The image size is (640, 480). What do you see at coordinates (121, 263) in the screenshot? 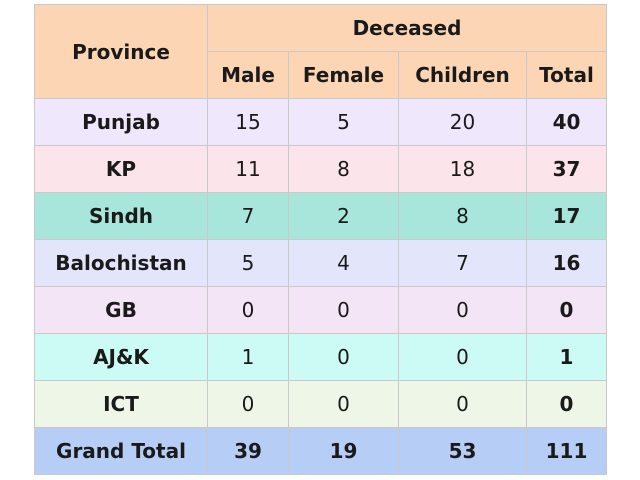
I see `province-cell: Balochistan` at bounding box center [121, 263].